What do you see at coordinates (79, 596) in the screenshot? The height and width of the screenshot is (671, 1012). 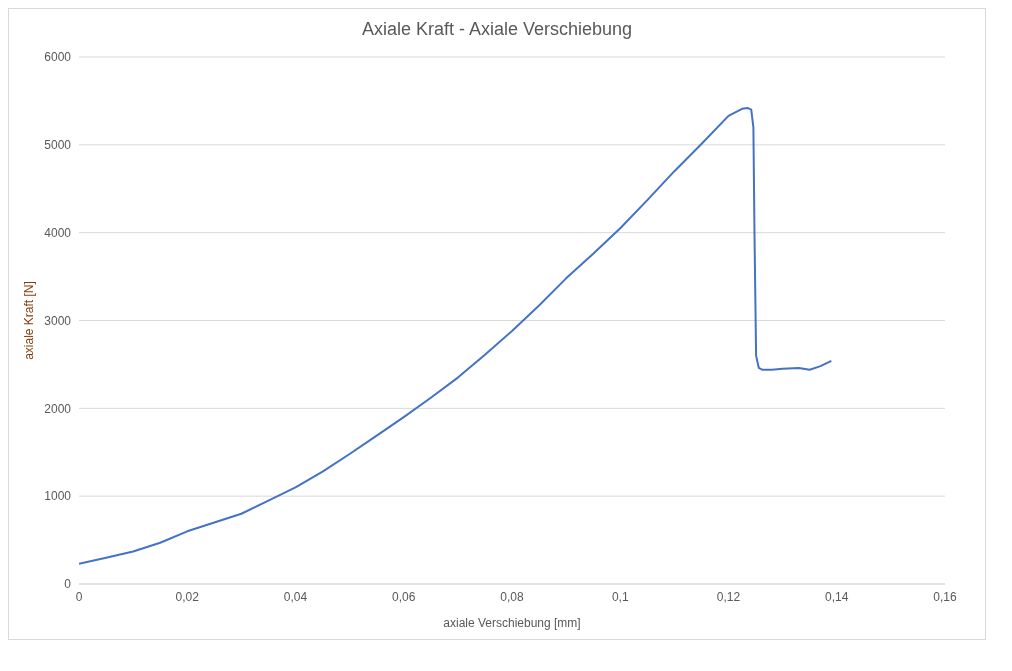 I see `x-tick-label: 0` at bounding box center [79, 596].